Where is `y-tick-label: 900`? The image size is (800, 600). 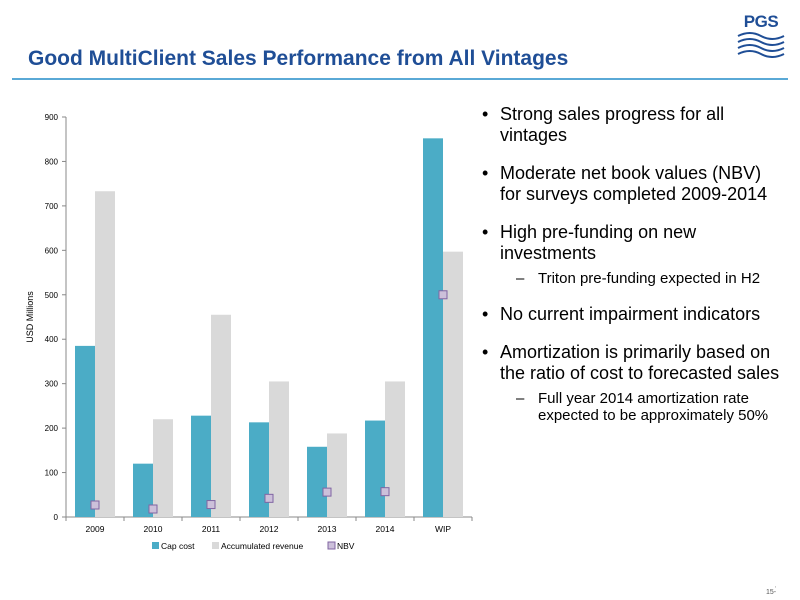
y-tick-label: 900 is located at coordinates (52, 117).